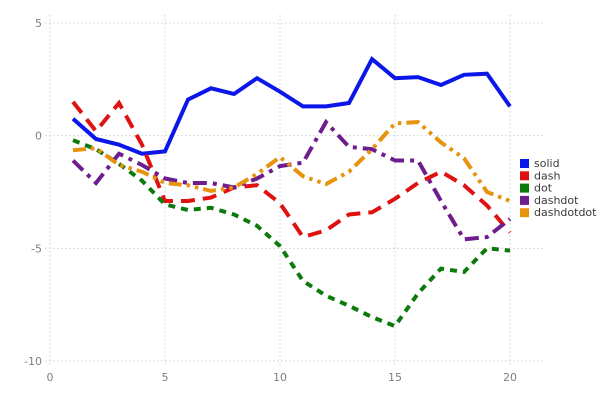 The height and width of the screenshot is (400, 600). Describe the element at coordinates (50, 377) in the screenshot. I see `x-axis-tick-label: 0` at that location.